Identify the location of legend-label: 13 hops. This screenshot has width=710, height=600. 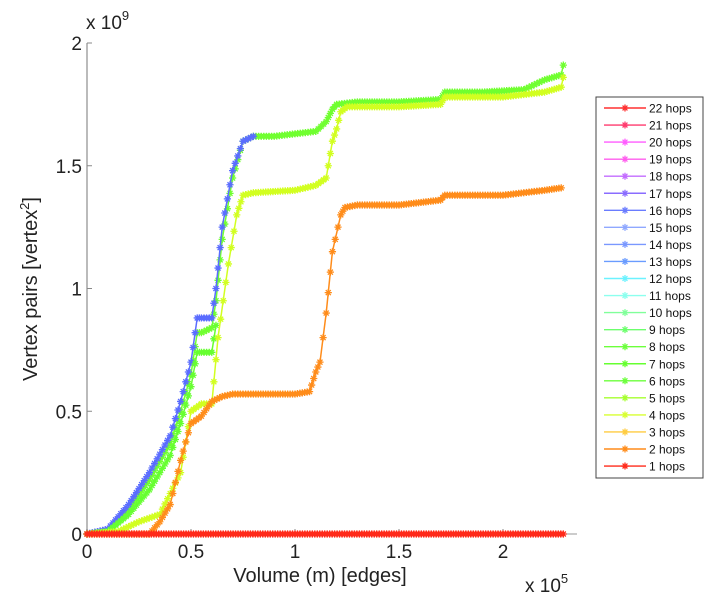
(670, 262).